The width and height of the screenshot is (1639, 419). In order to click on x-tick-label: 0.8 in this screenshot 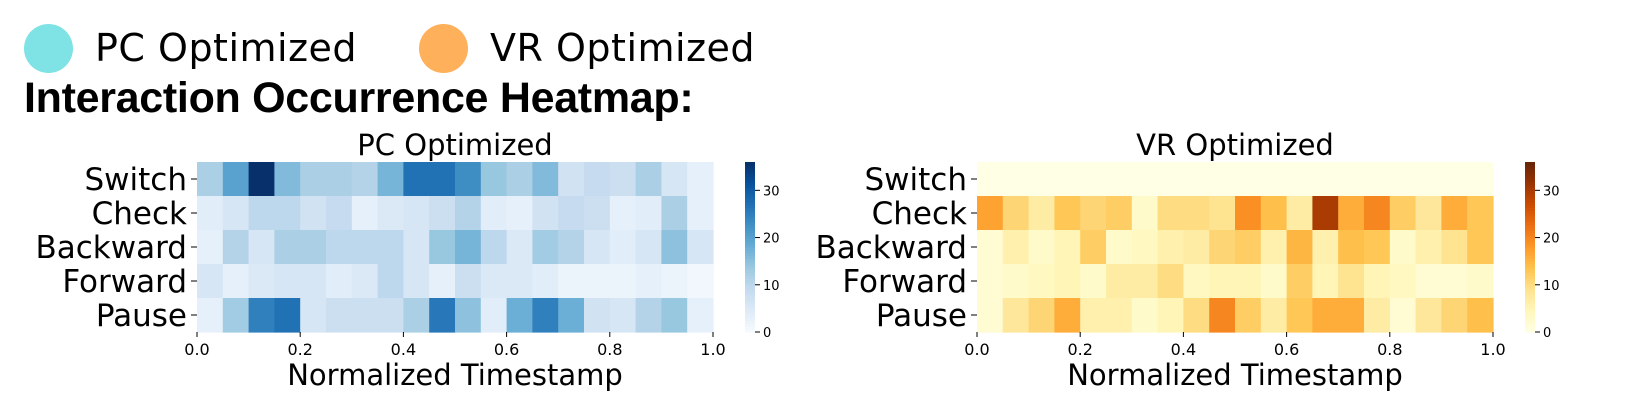, I will do `click(609, 349)`.